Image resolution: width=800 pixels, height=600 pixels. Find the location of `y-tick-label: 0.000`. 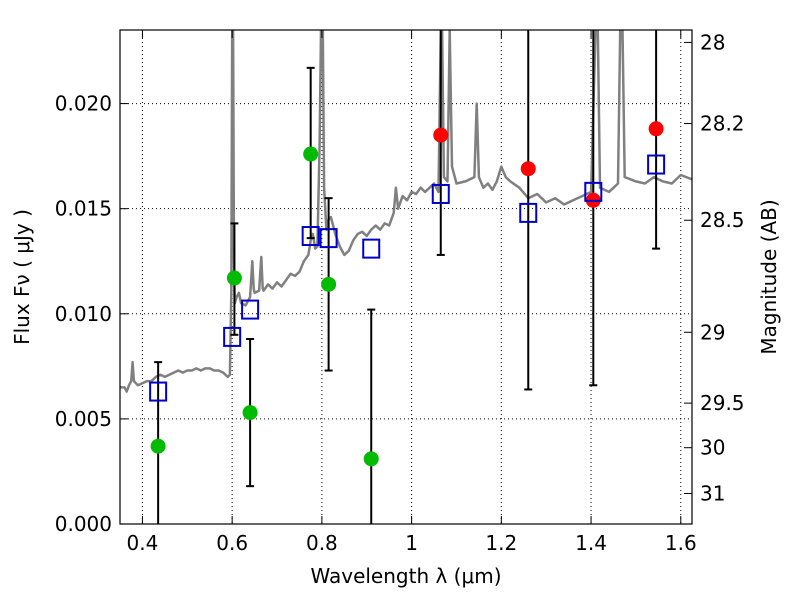

y-tick-label: 0.000 is located at coordinates (83, 524).